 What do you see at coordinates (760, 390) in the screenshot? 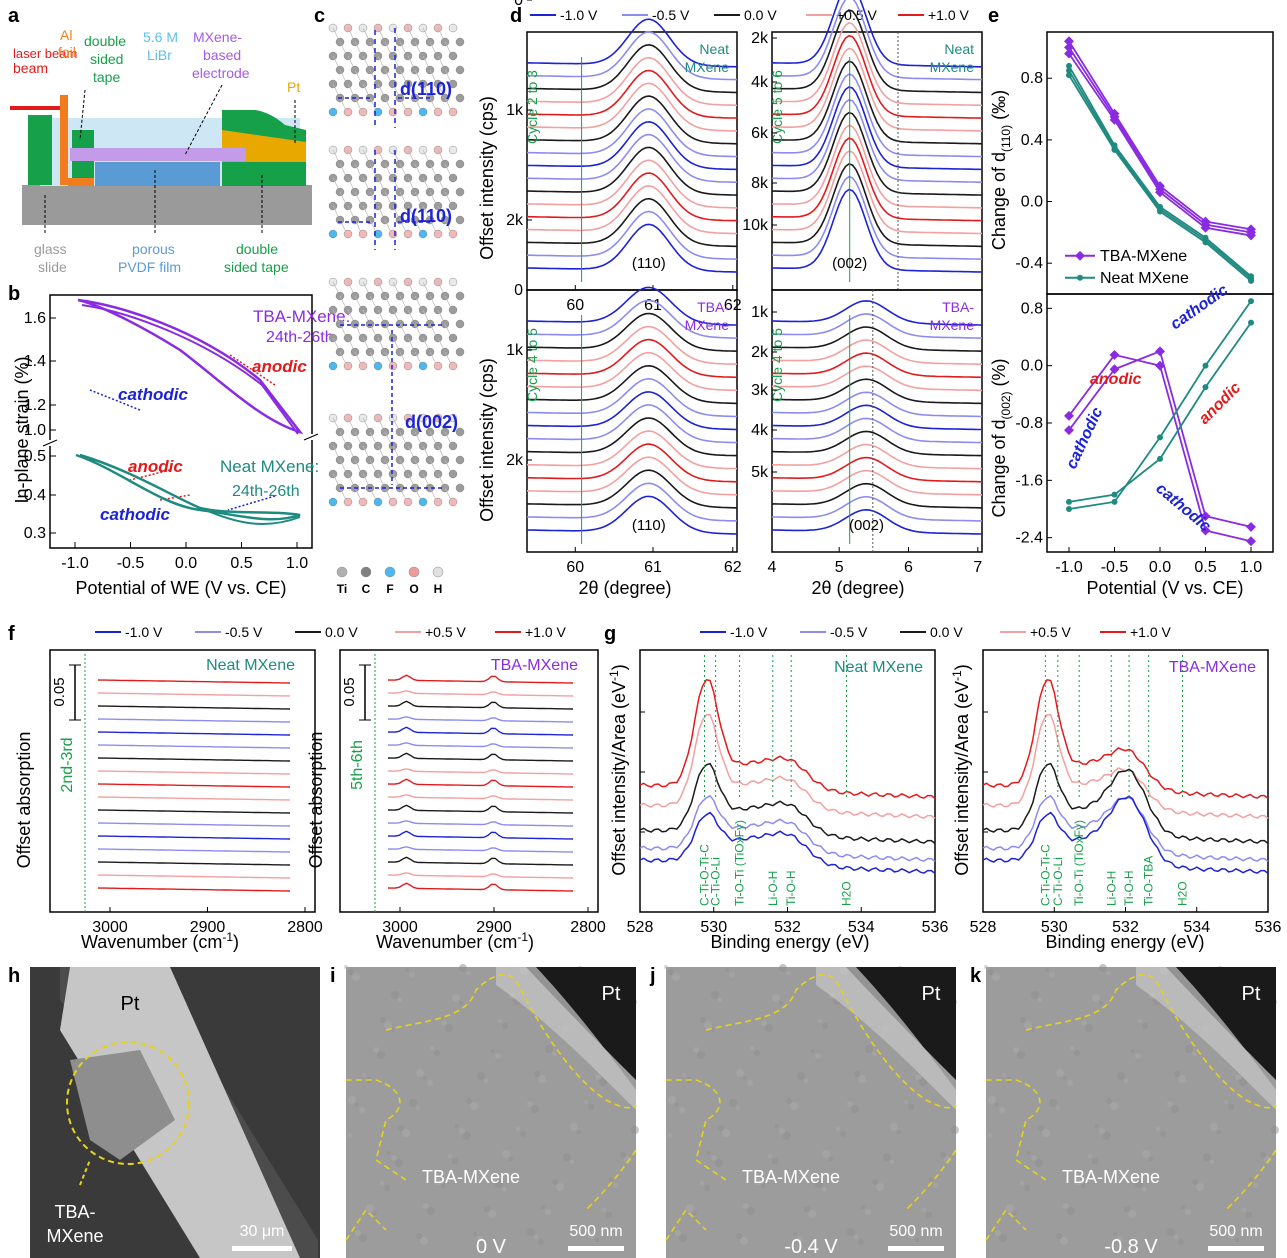
I see `tick-label: 3k` at bounding box center [760, 390].